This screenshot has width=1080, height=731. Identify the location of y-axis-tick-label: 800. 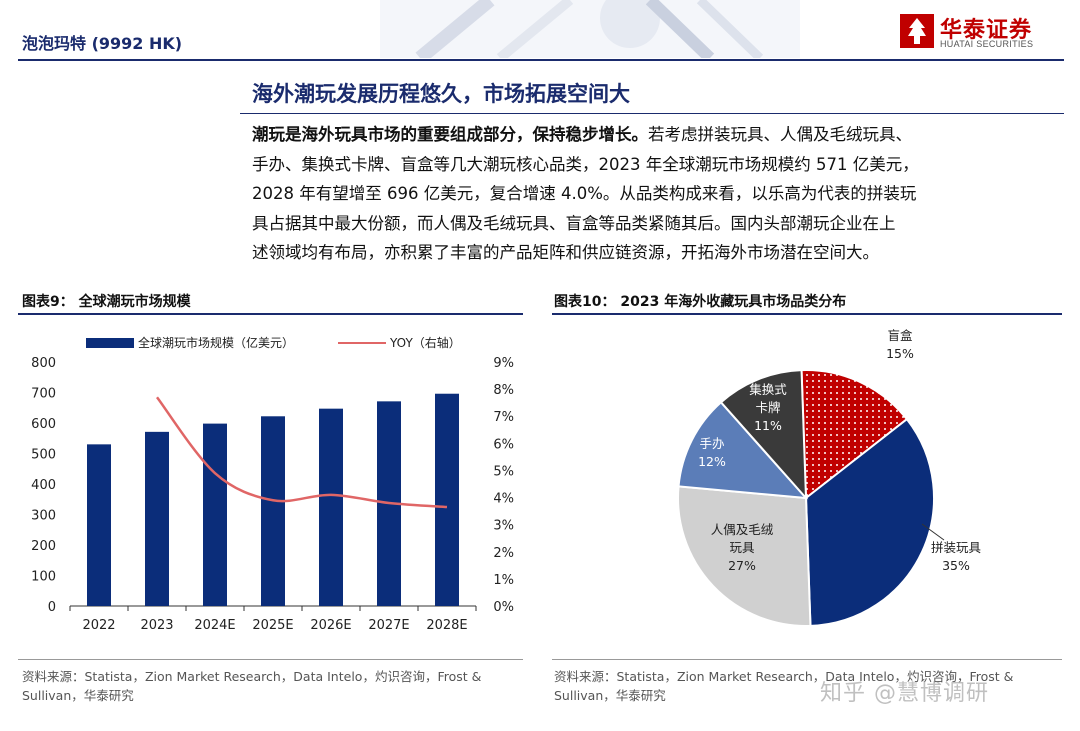
(43, 363).